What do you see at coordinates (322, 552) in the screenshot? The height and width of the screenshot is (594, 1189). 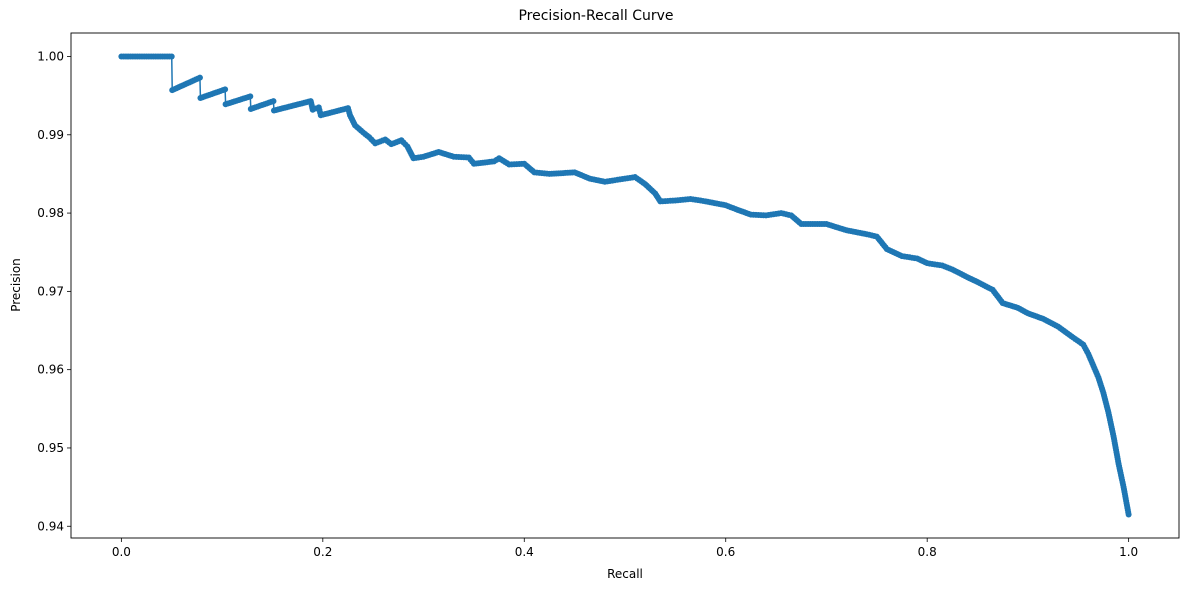 I see `x-tick-label: 0.2` at bounding box center [322, 552].